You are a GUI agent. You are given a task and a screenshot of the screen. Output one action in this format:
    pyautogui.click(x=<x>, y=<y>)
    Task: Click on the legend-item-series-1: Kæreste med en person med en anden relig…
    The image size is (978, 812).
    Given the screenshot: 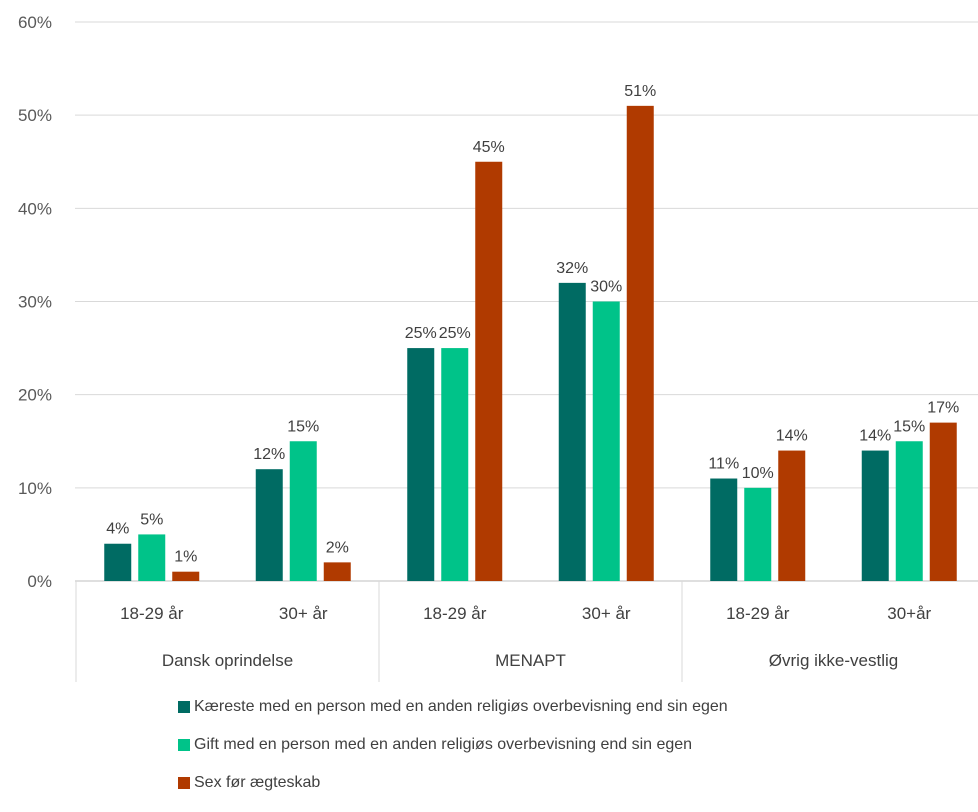 What is the action you would take?
    pyautogui.click(x=453, y=707)
    